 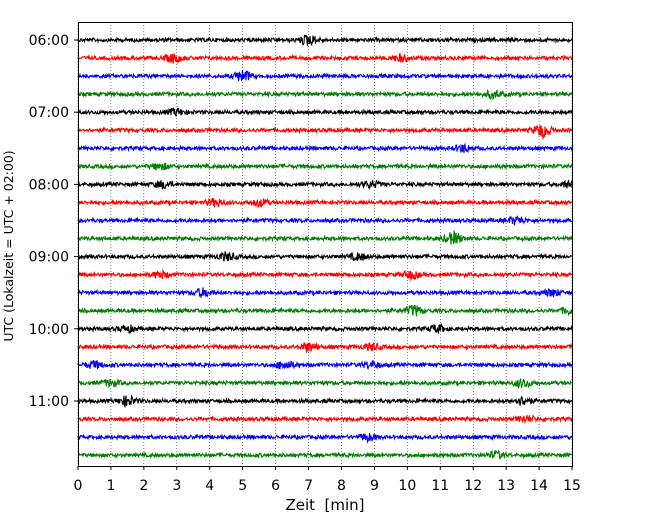 I want to click on x-tick-label: 4, so click(x=209, y=486).